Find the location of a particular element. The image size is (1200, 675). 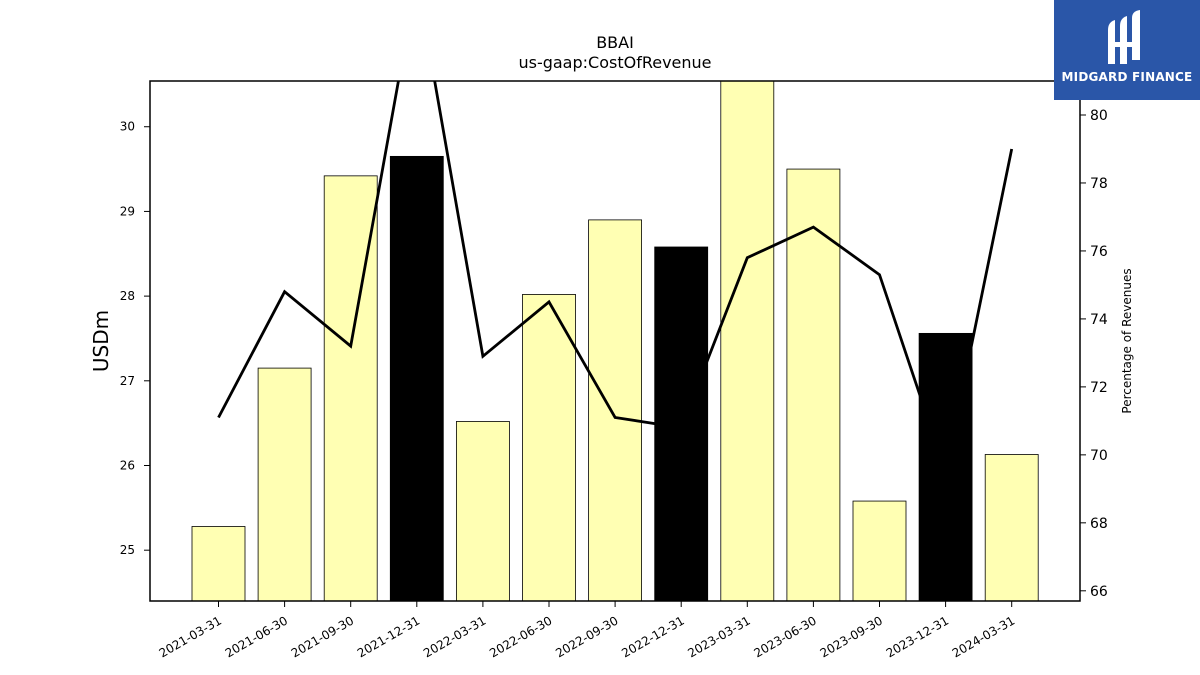

y2-tick-label: 68 is located at coordinates (1099, 524).